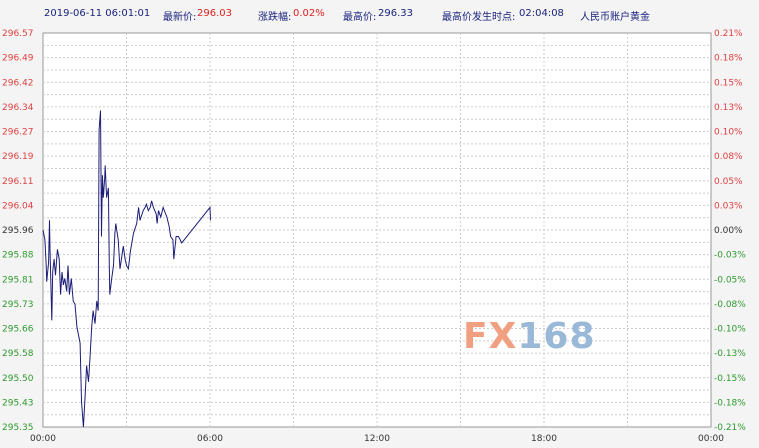 The width and height of the screenshot is (759, 448). I want to click on high-price-value: 296.33, so click(395, 13).